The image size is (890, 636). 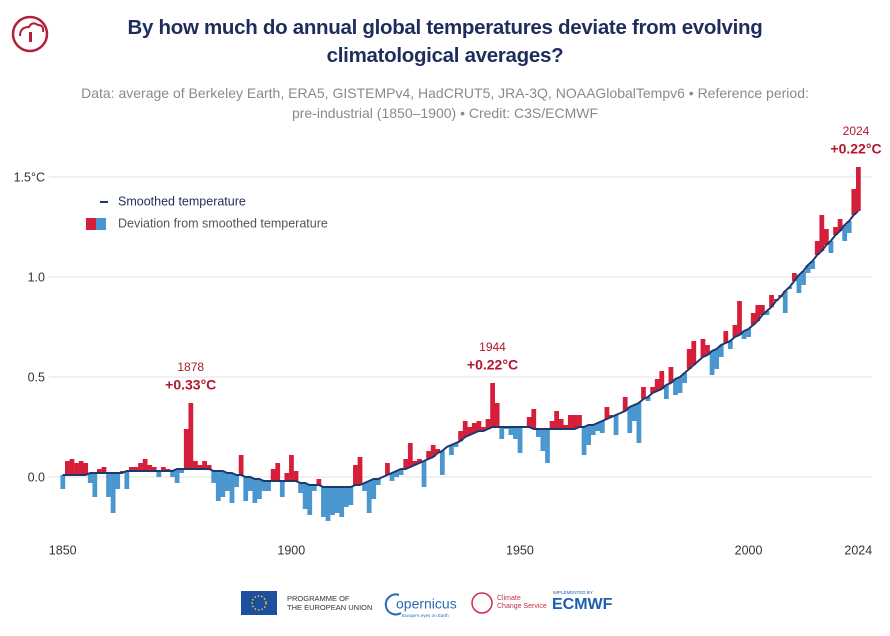 What do you see at coordinates (329, 607) in the screenshot?
I see `eu-text: THE EUROPEAN UNION` at bounding box center [329, 607].